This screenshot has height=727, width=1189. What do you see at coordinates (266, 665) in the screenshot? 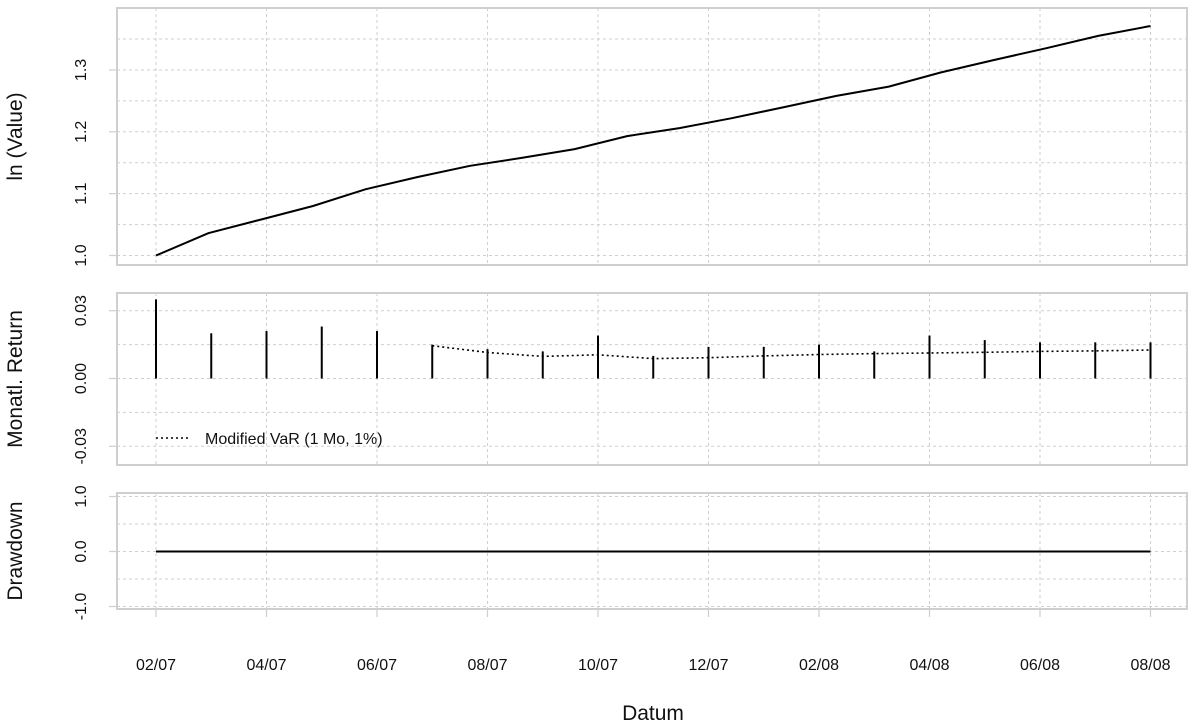
I see `x-tick-label: 04/07` at bounding box center [266, 665].